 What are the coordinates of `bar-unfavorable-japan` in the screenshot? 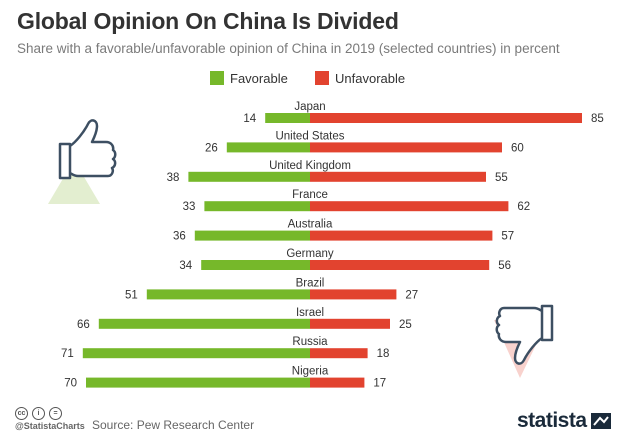 It's located at (446, 118).